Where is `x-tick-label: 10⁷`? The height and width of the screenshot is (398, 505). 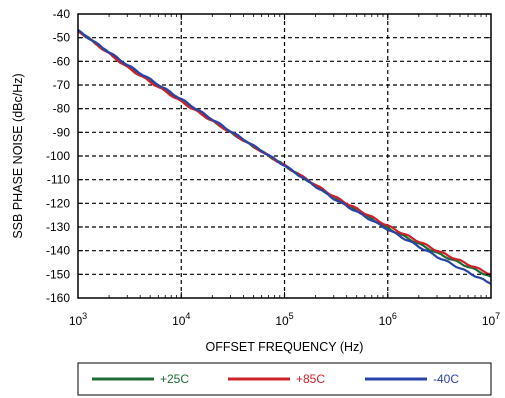 x-tick-label: 10⁷ is located at coordinates (491, 319).